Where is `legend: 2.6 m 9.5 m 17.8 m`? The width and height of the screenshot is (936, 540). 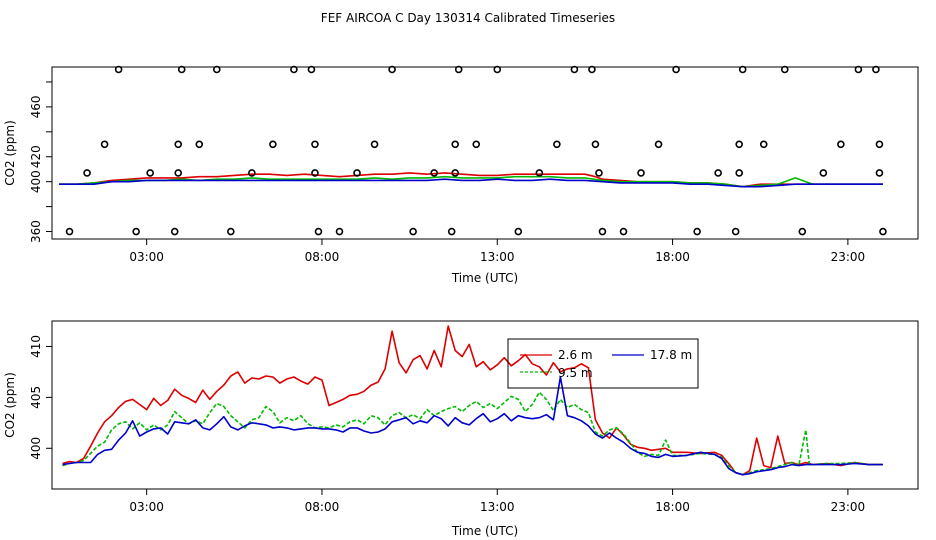 legend: 2.6 m 9.5 m 17.8 m is located at coordinates (603, 363).